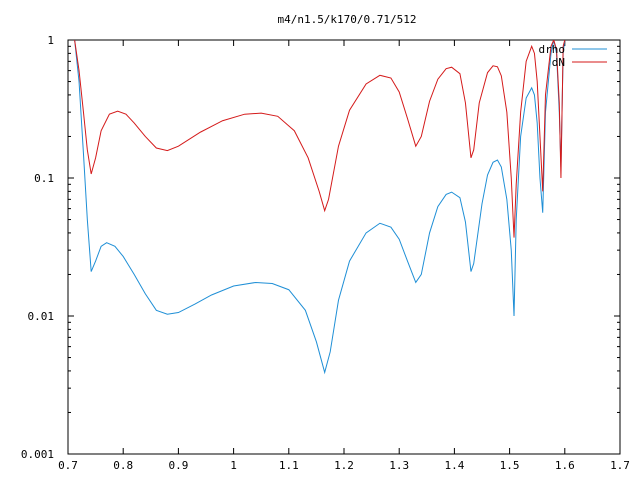 The image size is (640, 480). What do you see at coordinates (510, 465) in the screenshot?
I see `x-tick-label: 1.5` at bounding box center [510, 465].